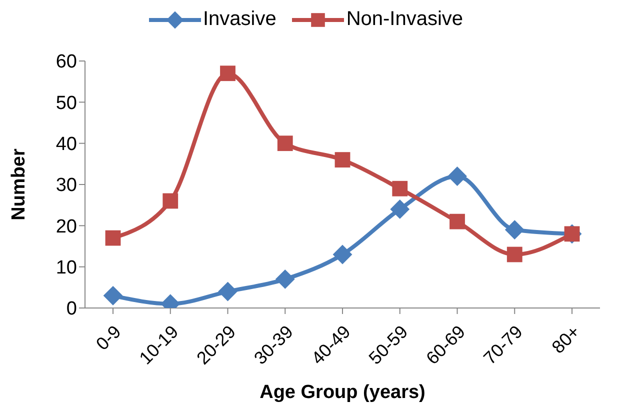  What do you see at coordinates (405, 19) in the screenshot?
I see `legend-label: Non-Invasive` at bounding box center [405, 19].